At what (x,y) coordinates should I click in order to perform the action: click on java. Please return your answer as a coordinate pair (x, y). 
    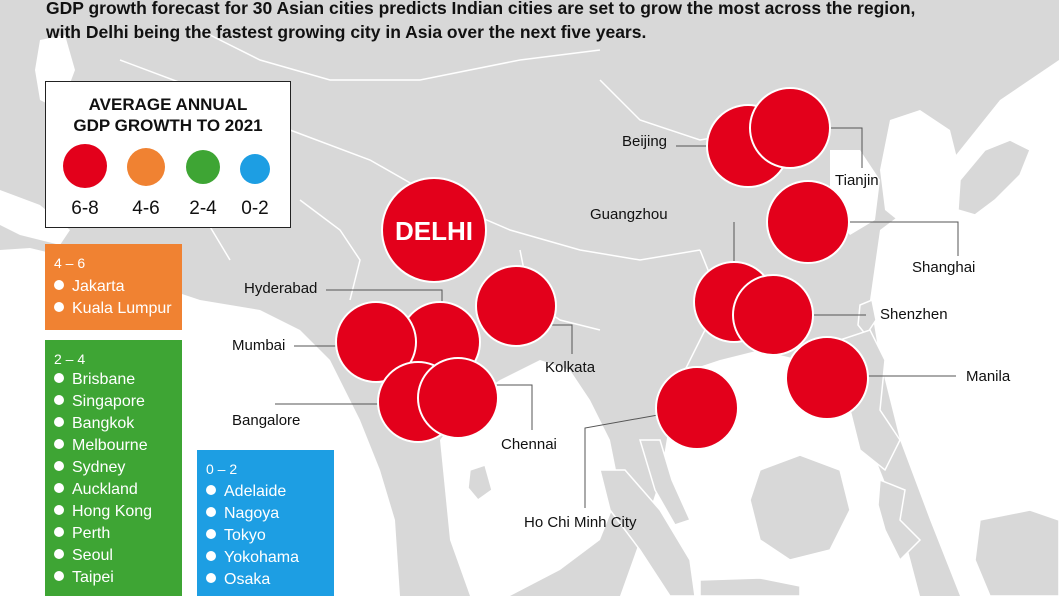
    Looking at the image, I should click on (750, 586).